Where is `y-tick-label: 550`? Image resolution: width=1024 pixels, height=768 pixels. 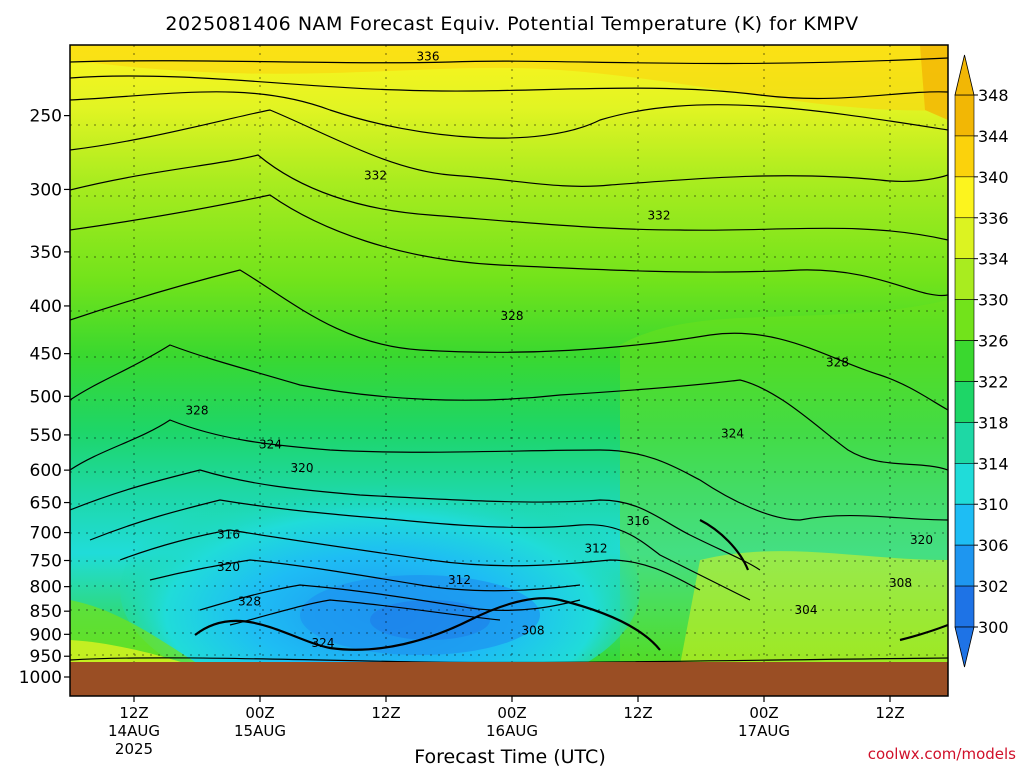 y-tick-label: 550 is located at coordinates (46, 436).